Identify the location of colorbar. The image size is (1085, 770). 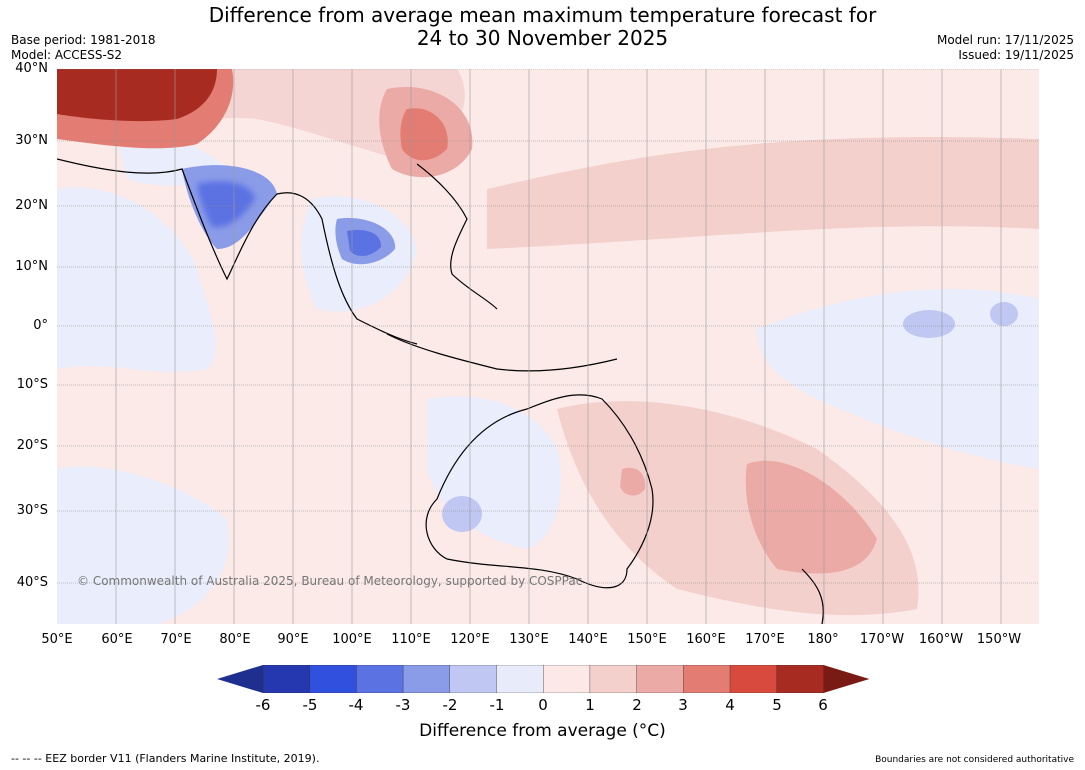
(543, 679).